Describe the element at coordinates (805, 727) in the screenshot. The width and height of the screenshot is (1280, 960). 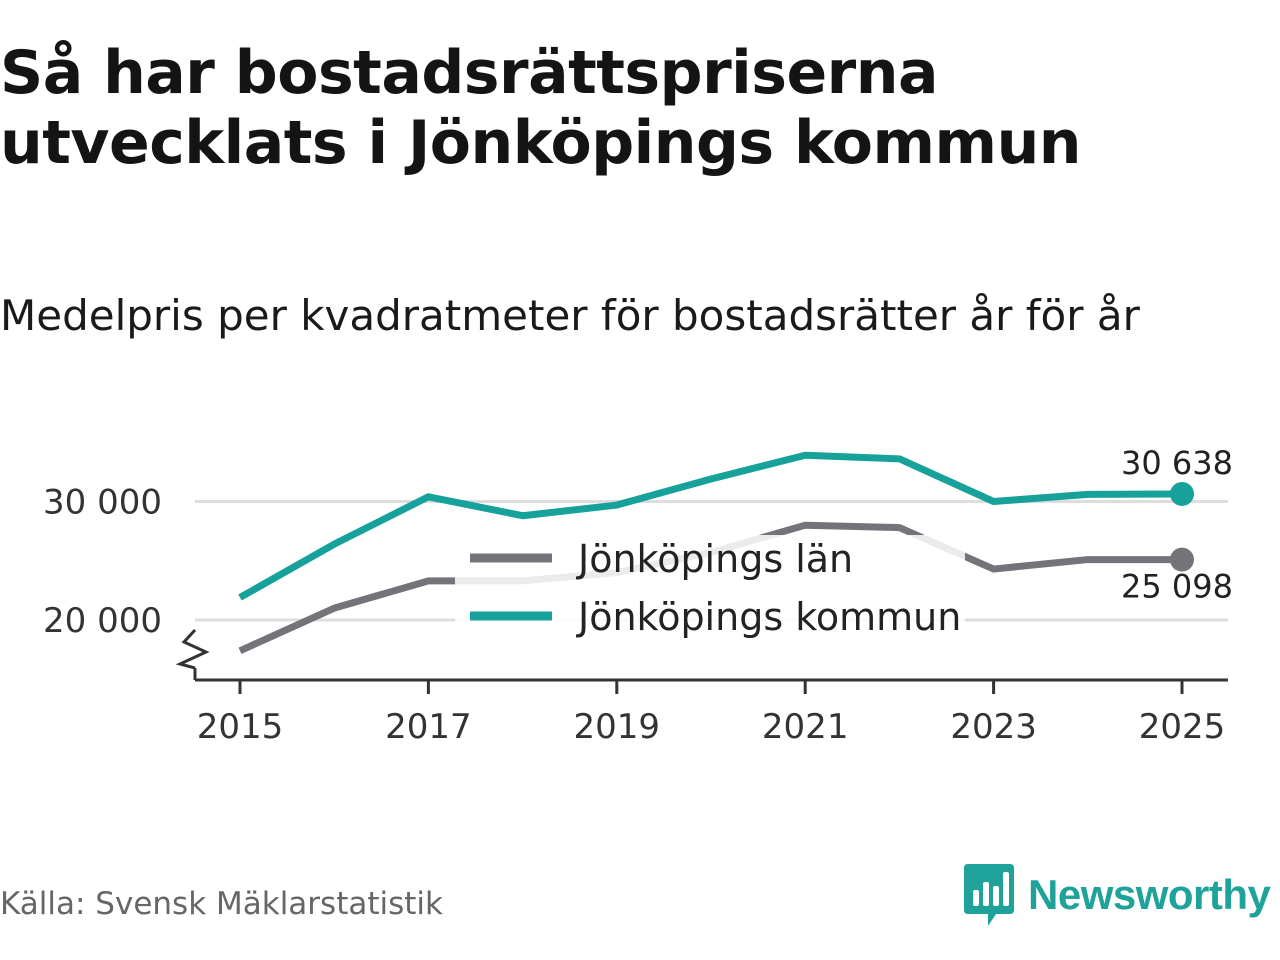
I see `x-tick-label: 2021` at that location.